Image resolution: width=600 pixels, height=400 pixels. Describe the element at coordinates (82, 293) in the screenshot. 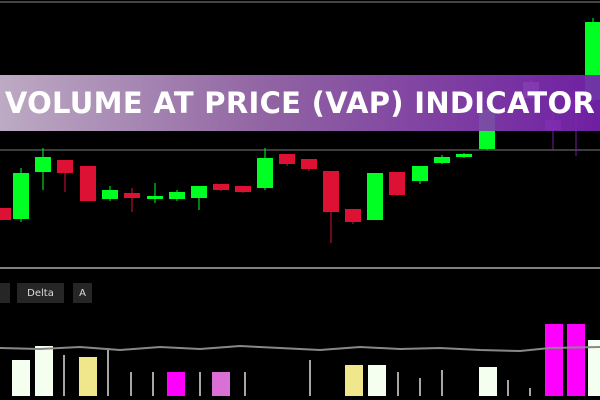

I see `toolbar-button: A` at that location.